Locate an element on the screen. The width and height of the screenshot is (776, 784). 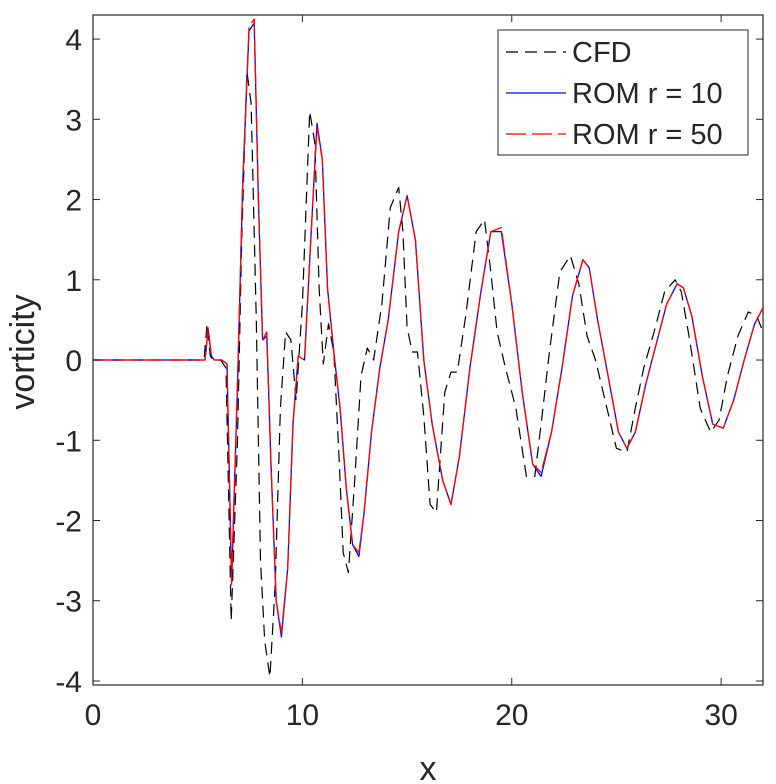
legend-label-0: CFD is located at coordinates (602, 53).